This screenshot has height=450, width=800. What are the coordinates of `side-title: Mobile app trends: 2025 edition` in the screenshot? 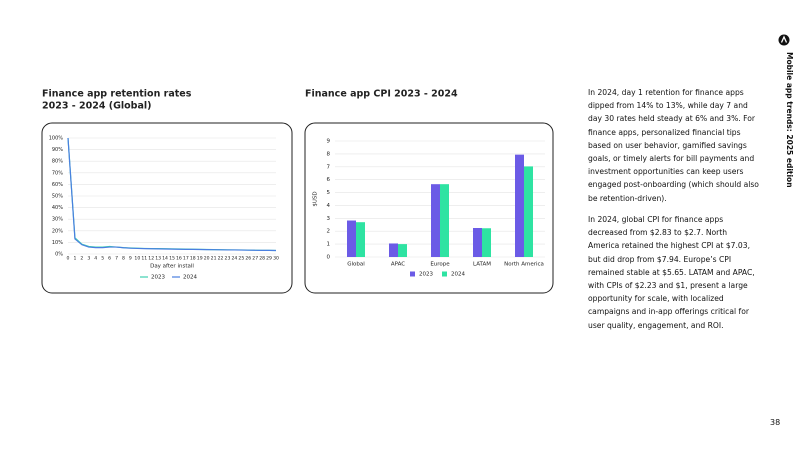 It's located at (789, 120).